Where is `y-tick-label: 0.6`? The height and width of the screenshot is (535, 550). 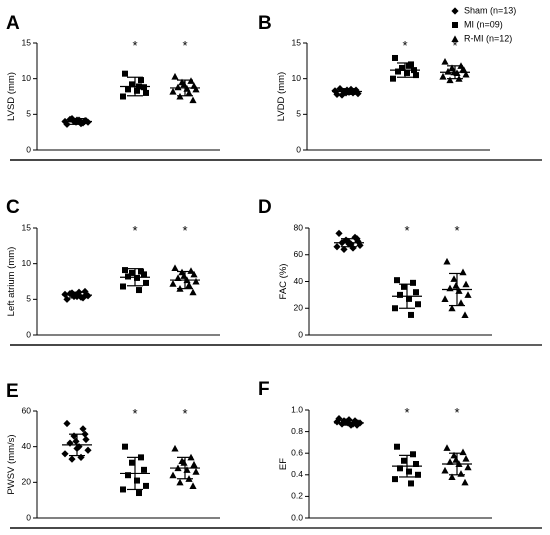 y-tick-label: 0.6 is located at coordinates (297, 452).